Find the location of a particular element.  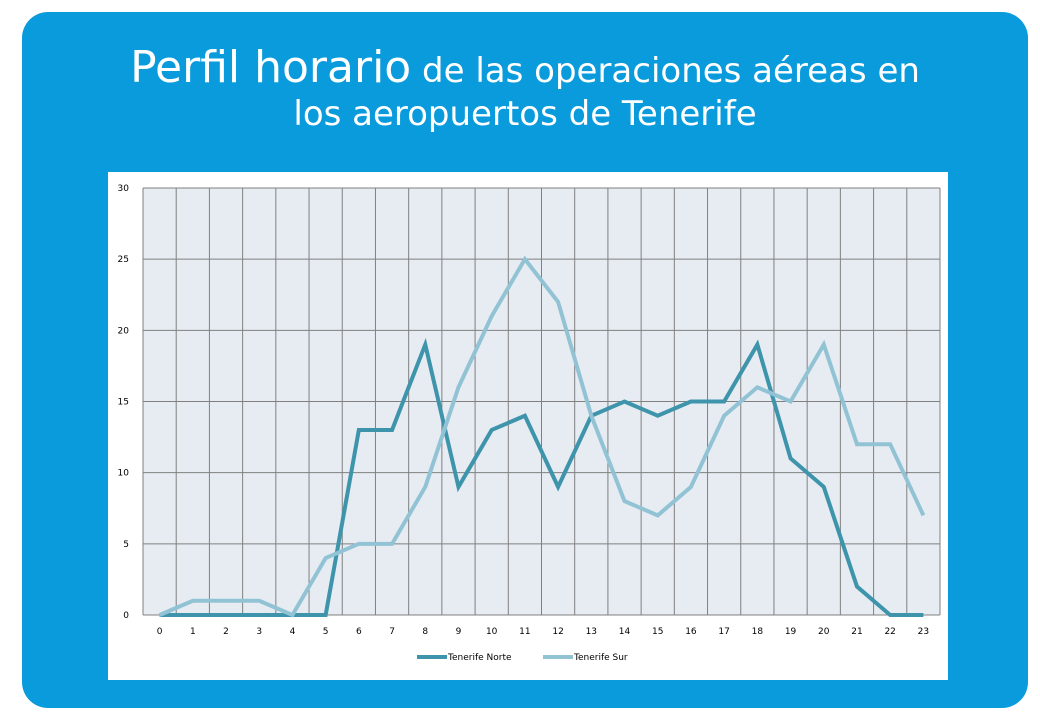

title-part-2: de las operaciones aéreas en is located at coordinates (665, 71).